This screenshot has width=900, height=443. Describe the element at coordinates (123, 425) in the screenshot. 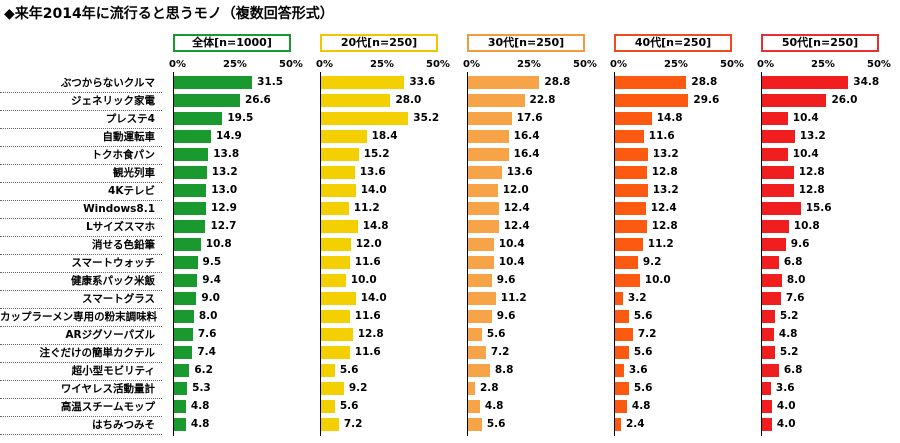

I see `category-label: はちみつみそ` at that location.